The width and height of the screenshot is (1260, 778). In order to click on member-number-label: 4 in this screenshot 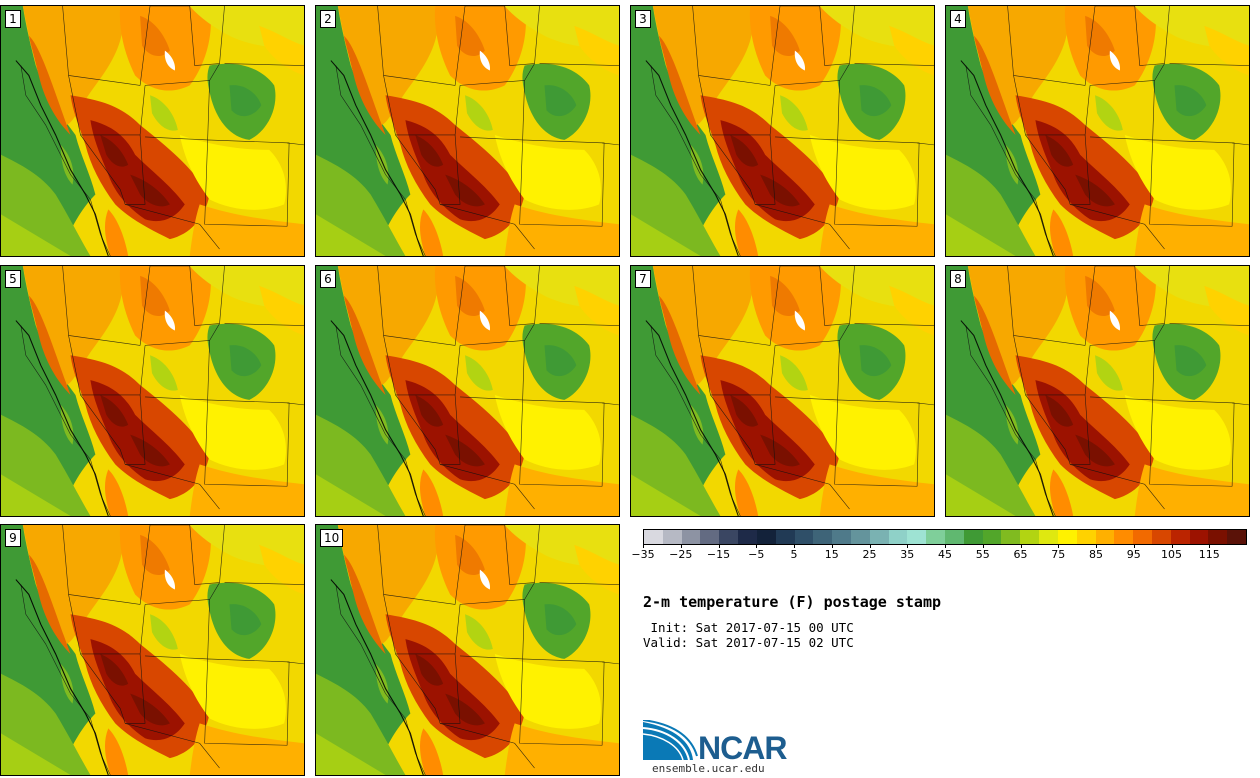, I will do `click(958, 19)`.